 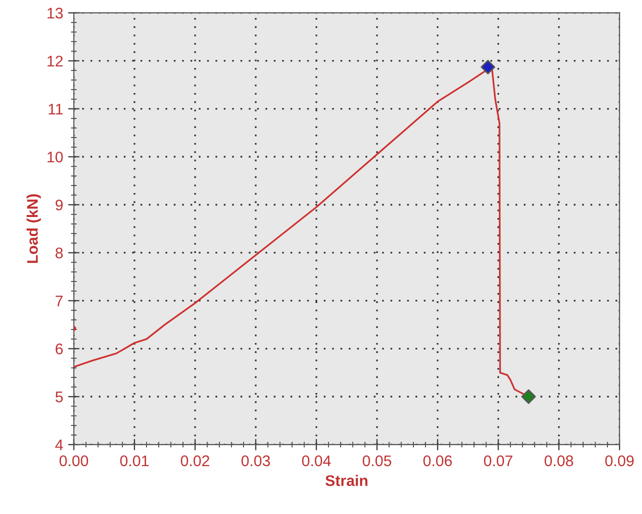 I want to click on y-axis-title: Load (kN), so click(x=33, y=228).